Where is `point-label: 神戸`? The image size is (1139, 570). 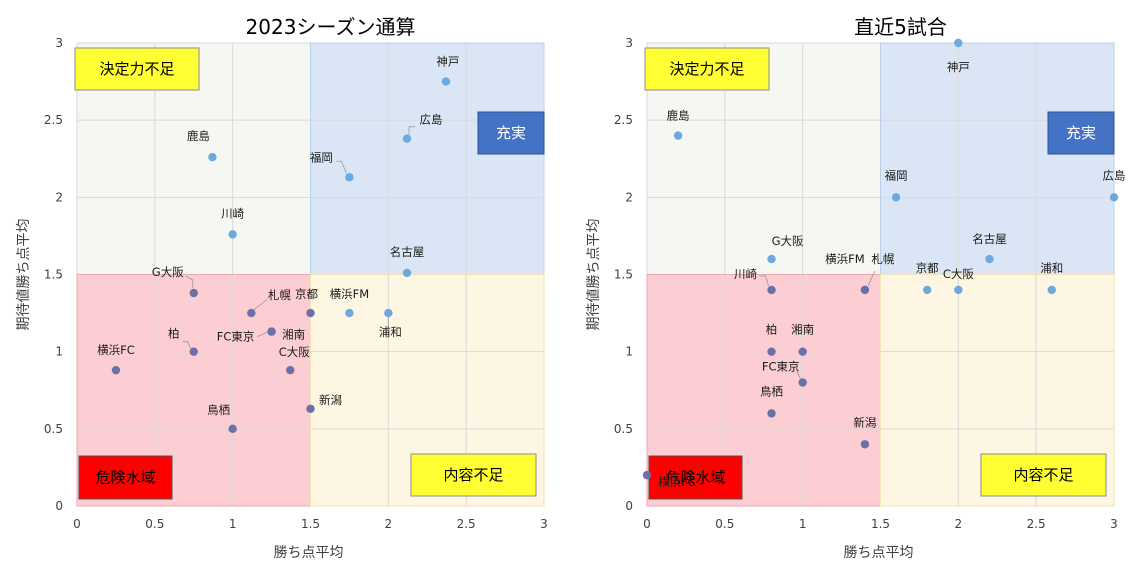 point-label: 神戸 is located at coordinates (958, 67).